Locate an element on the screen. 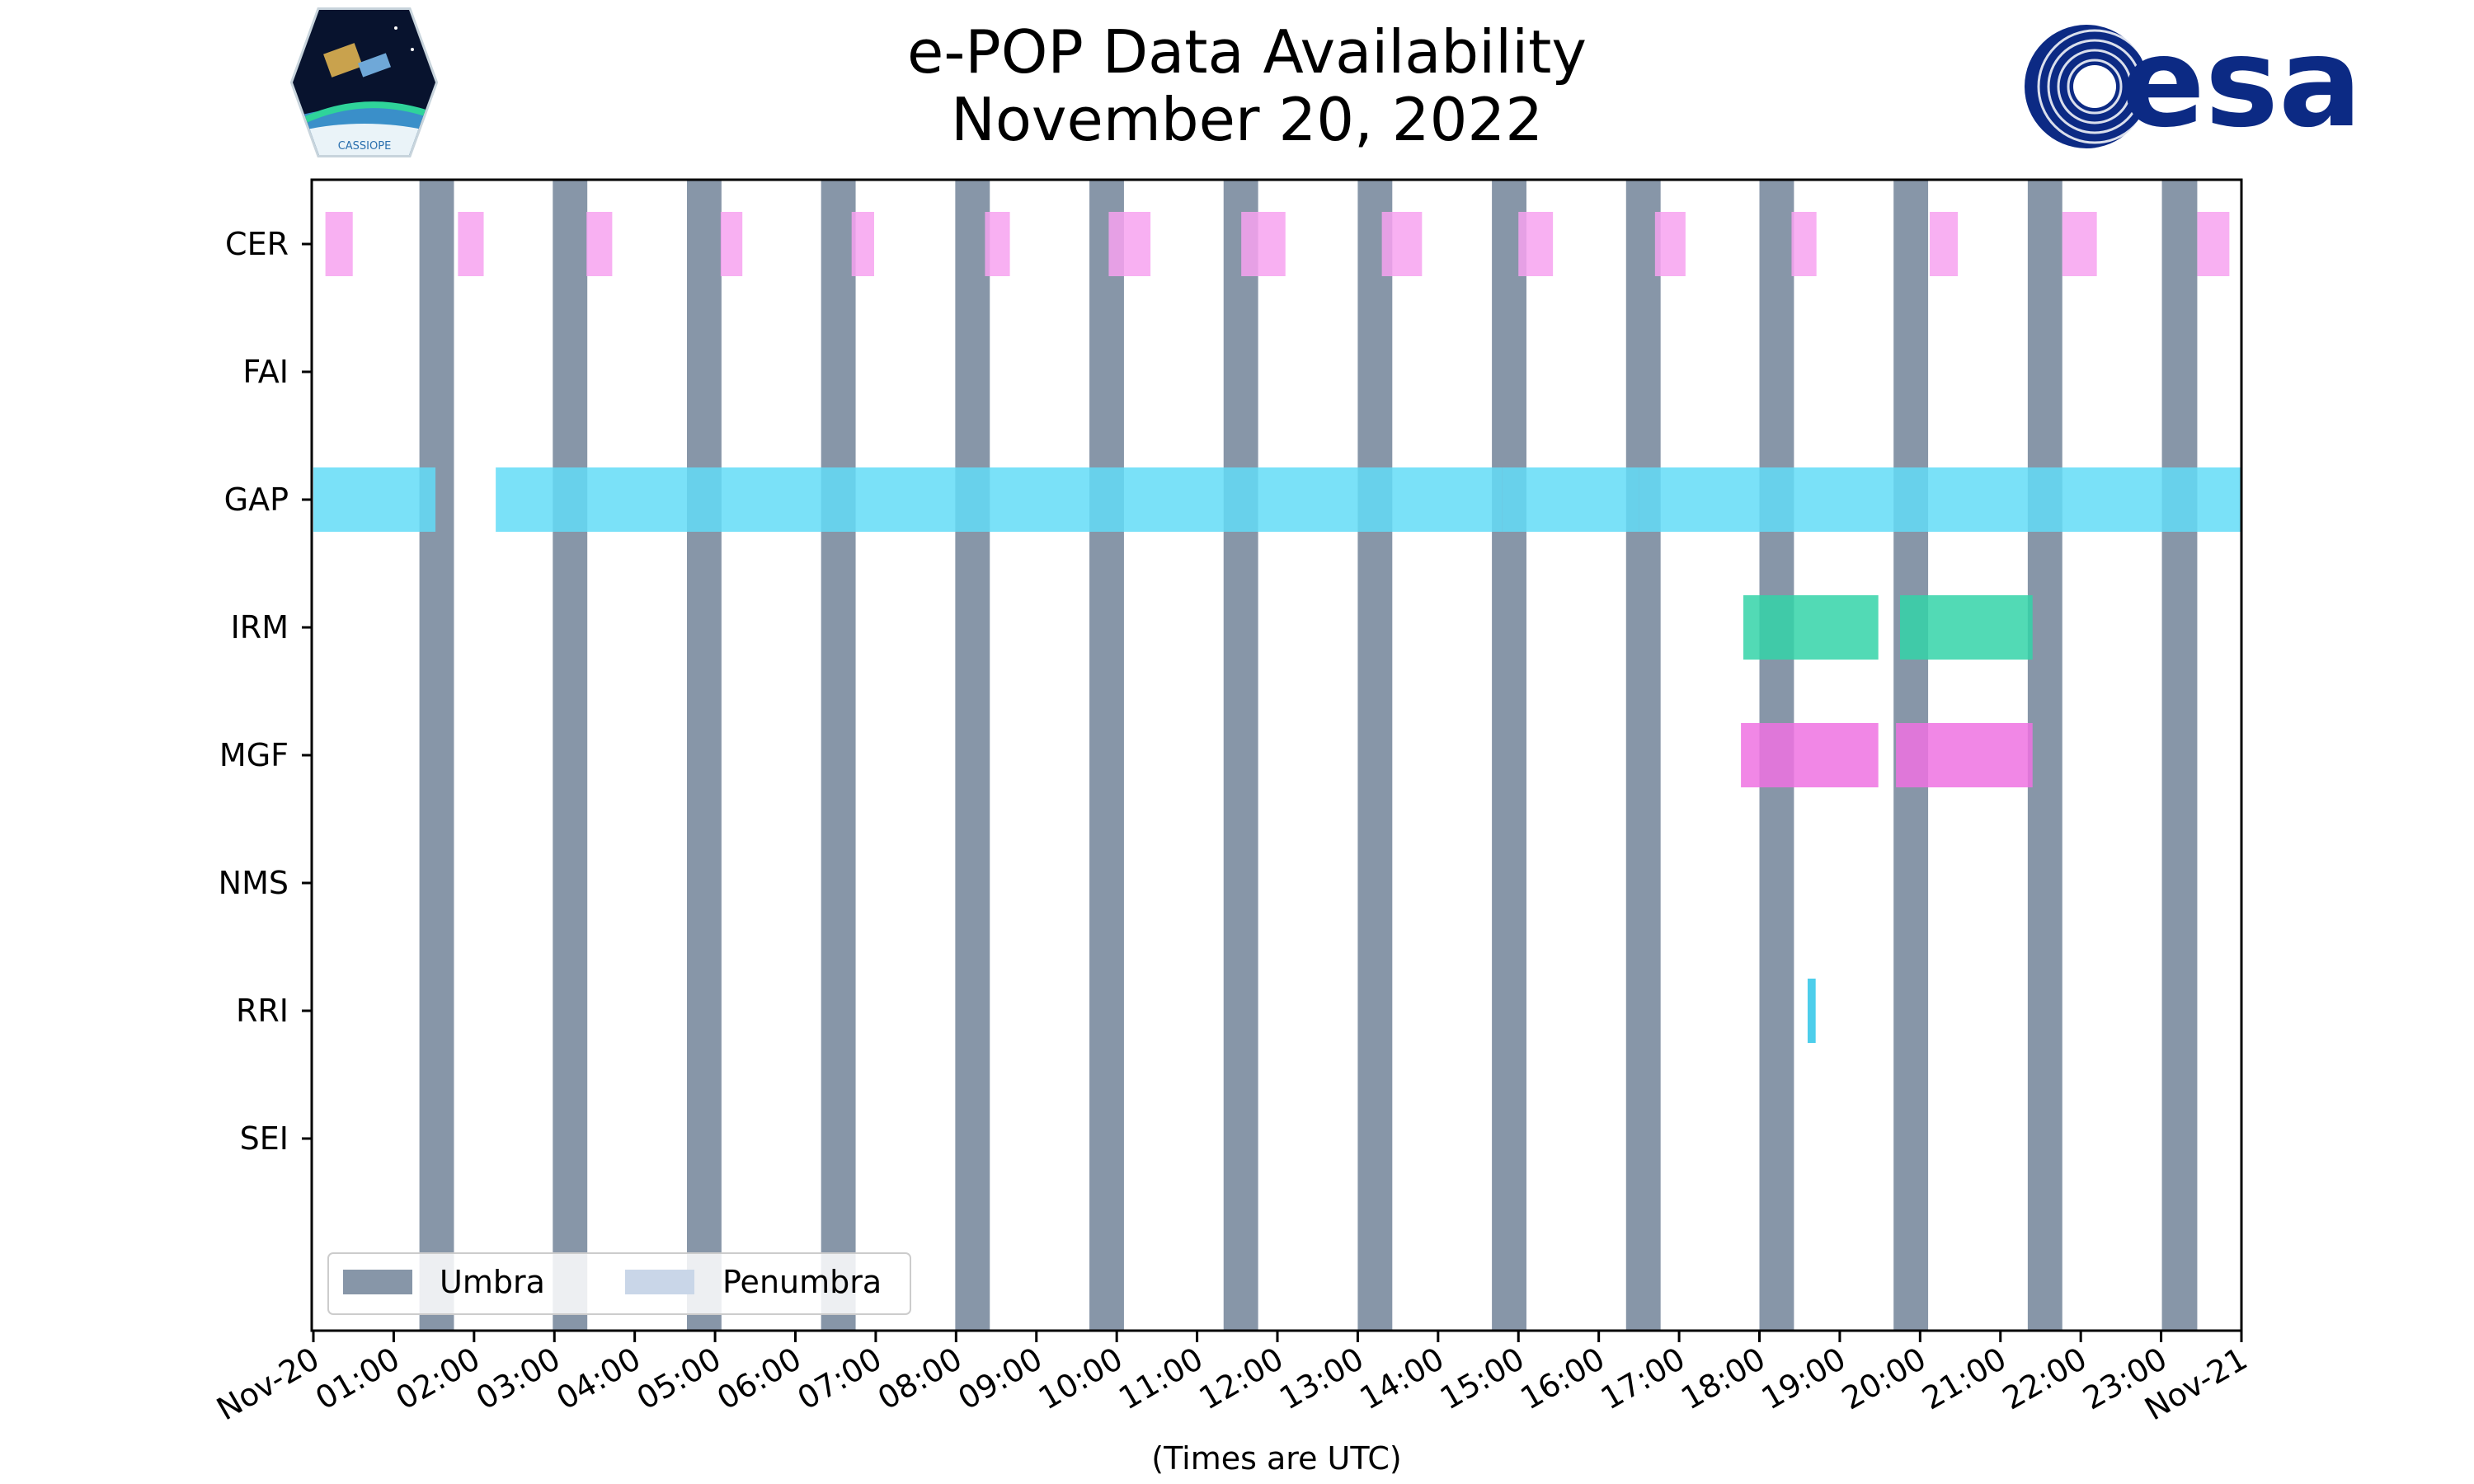  esa-logo-text: esa is located at coordinates (2241, 83).